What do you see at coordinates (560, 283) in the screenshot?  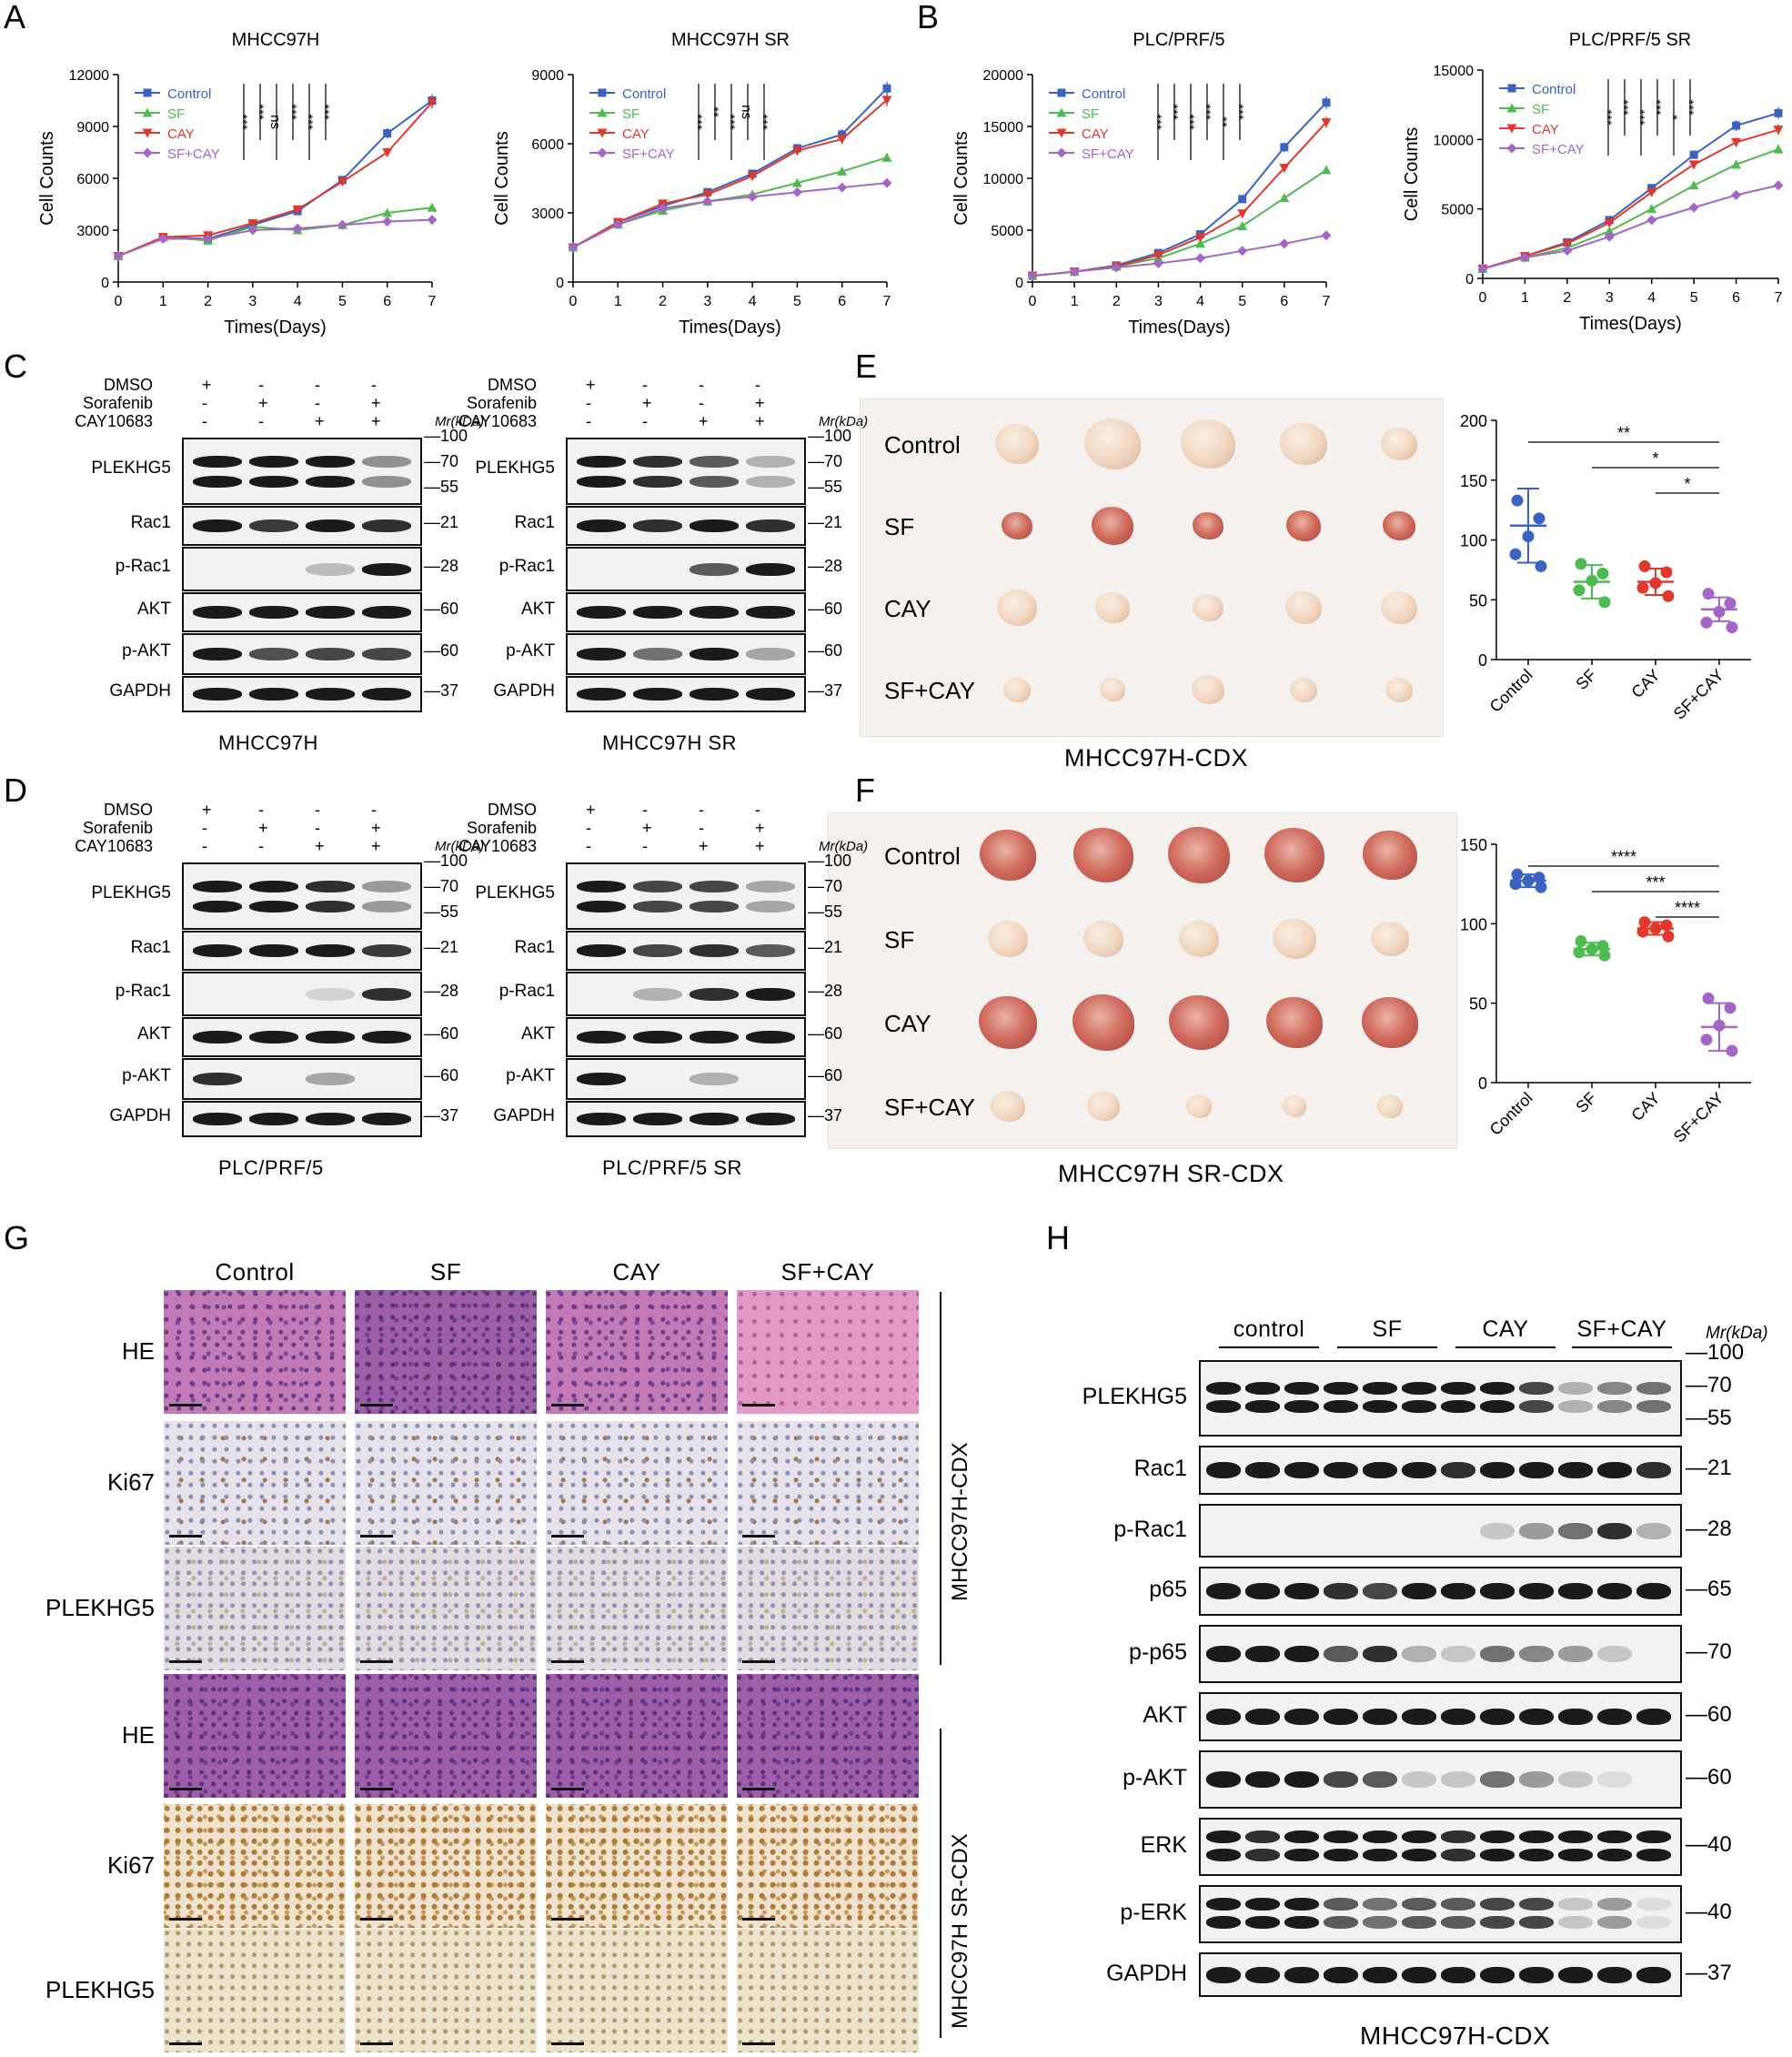 I see `y-tick-label: 0` at bounding box center [560, 283].